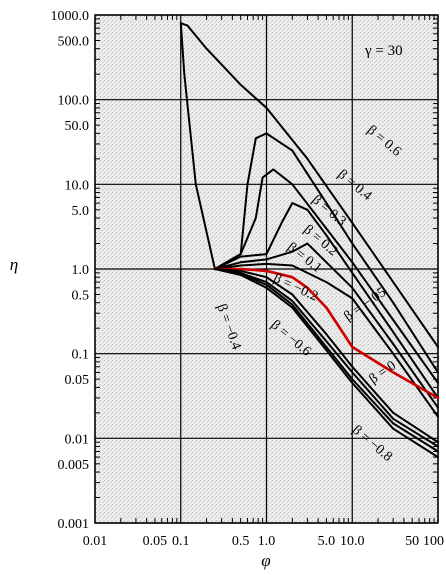 The image size is (446, 575). Describe the element at coordinates (77, 439) in the screenshot. I see `y-tick-label: 0.01` at that location.